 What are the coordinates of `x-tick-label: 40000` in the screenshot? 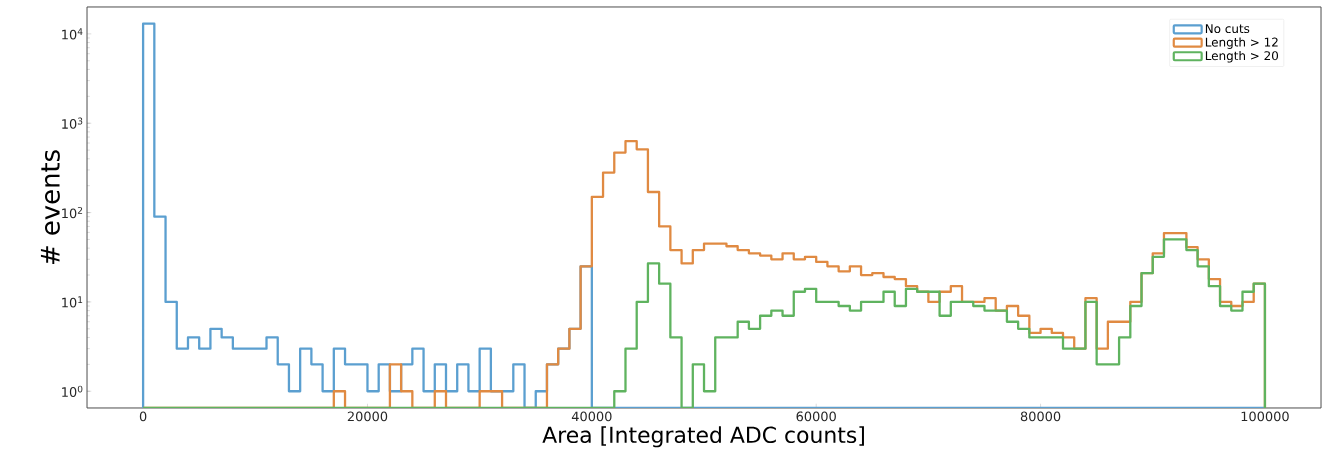 It's located at (591, 416).